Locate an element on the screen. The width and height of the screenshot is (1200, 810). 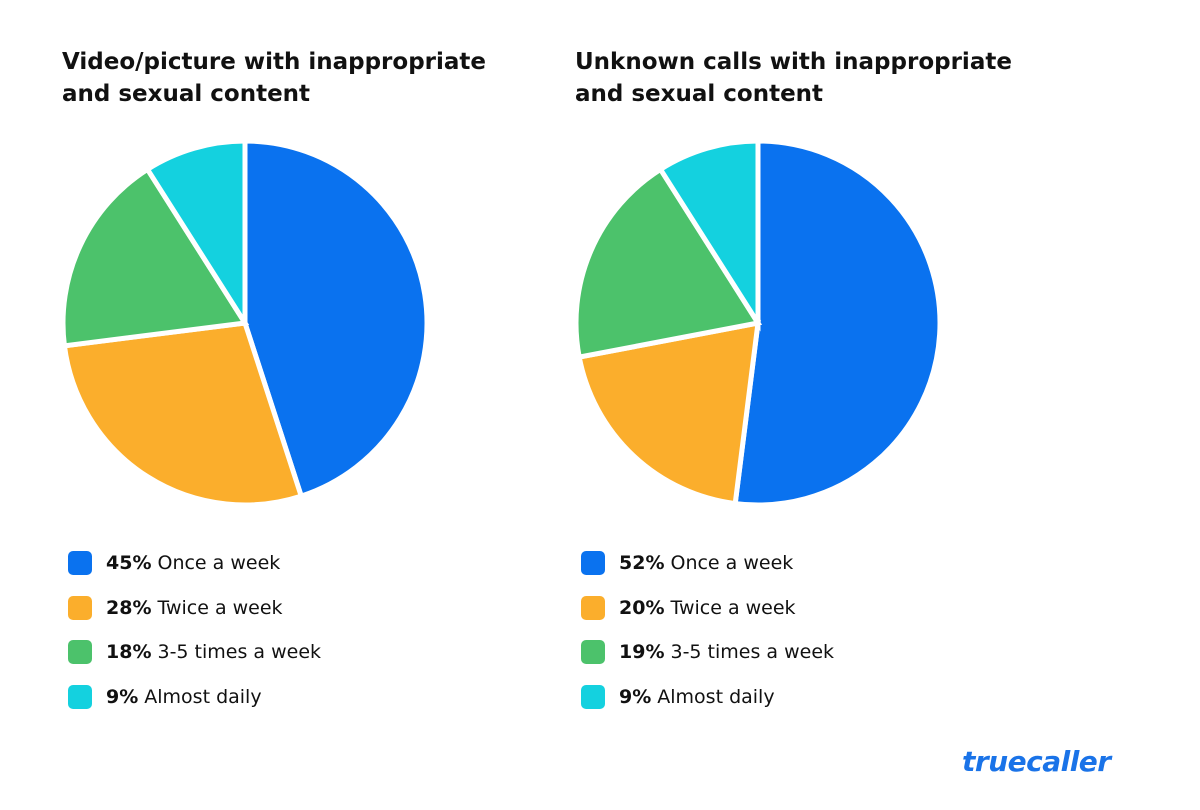
legend-item: 20% Twice a week is located at coordinates (688, 607).